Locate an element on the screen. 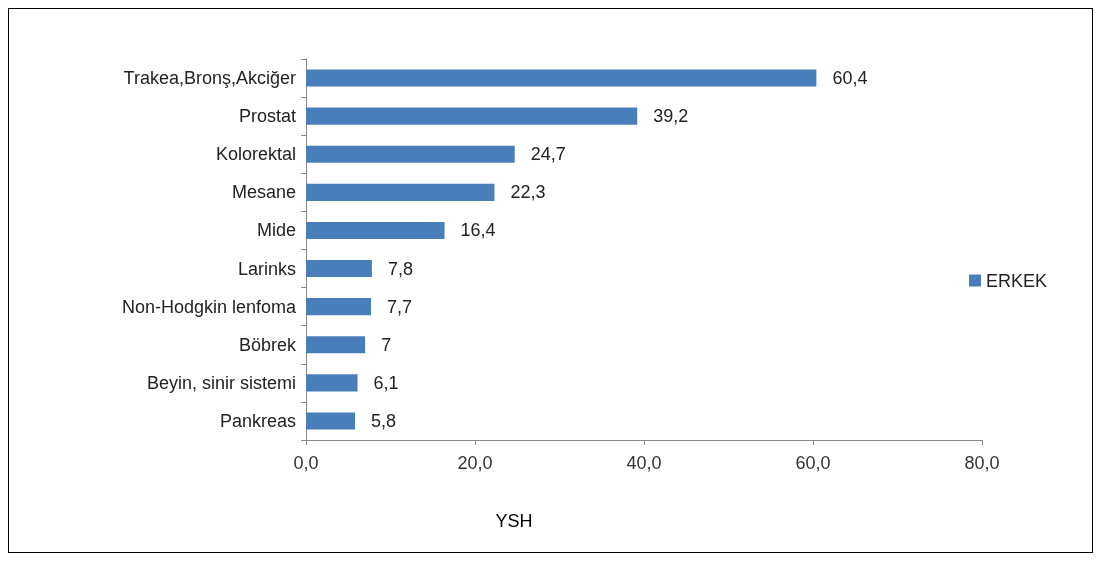 Image resolution: width=1103 pixels, height=563 pixels. y-tick-label: Trakea,Bronş,Akciğer is located at coordinates (209, 78).